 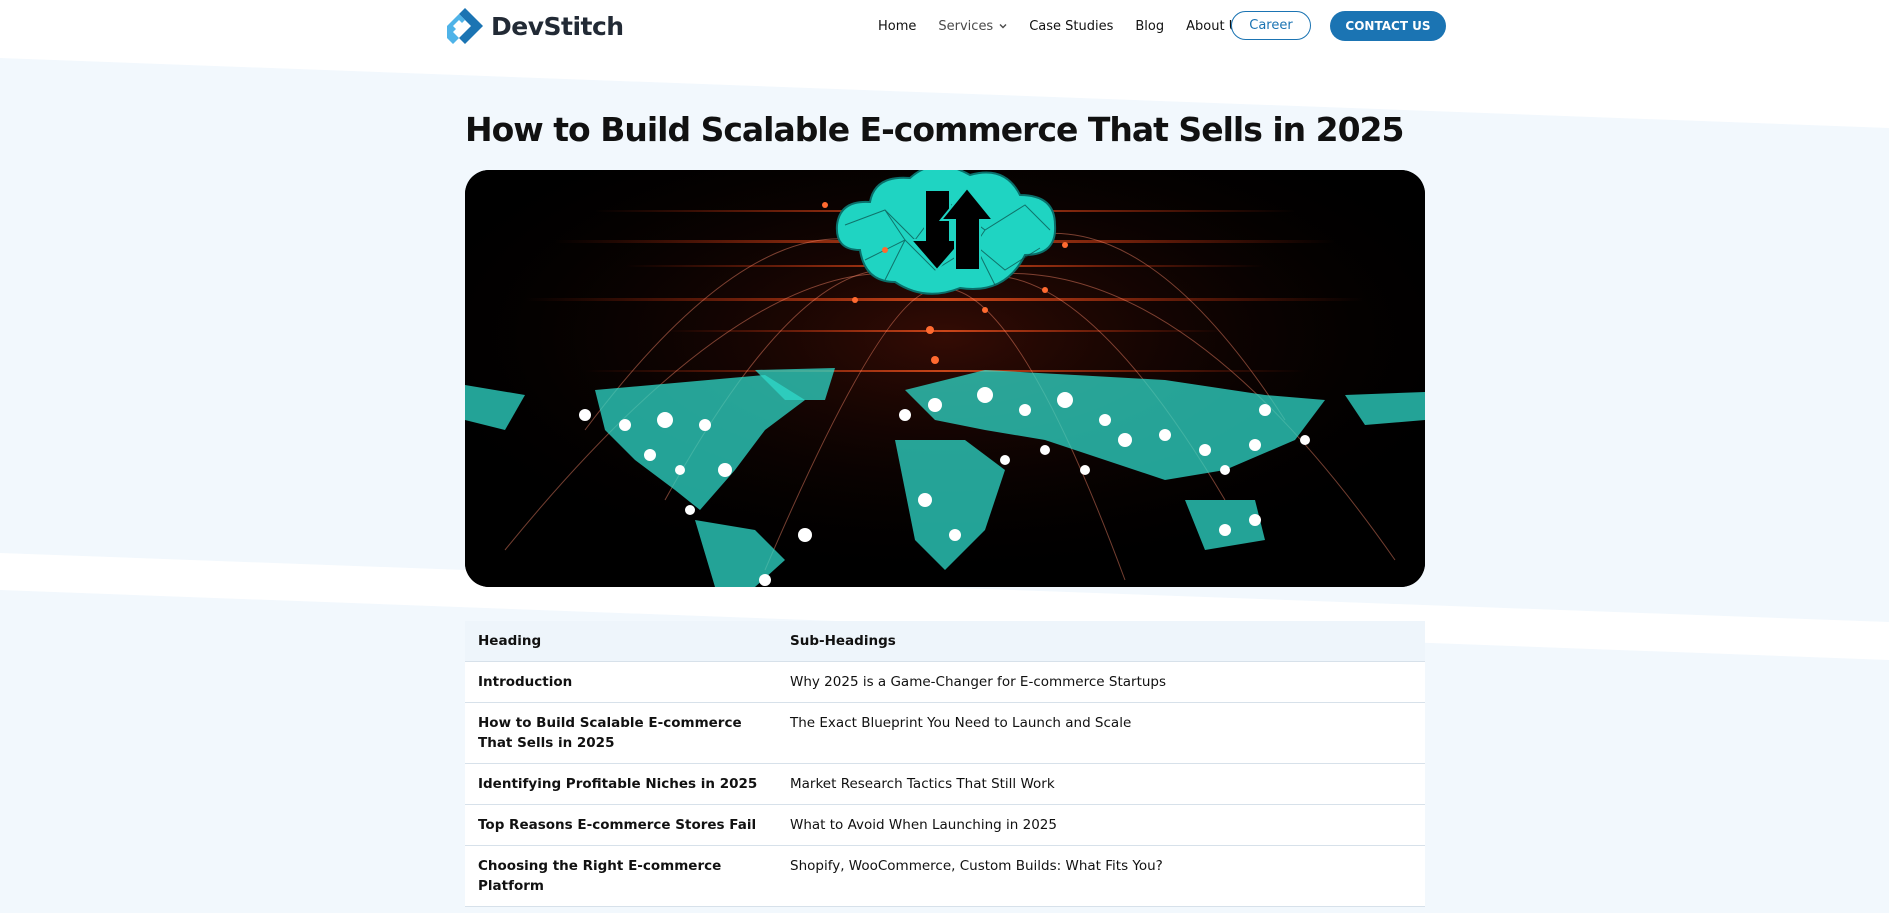 What do you see at coordinates (1003, 26) in the screenshot?
I see `chevron-down-icon` at bounding box center [1003, 26].